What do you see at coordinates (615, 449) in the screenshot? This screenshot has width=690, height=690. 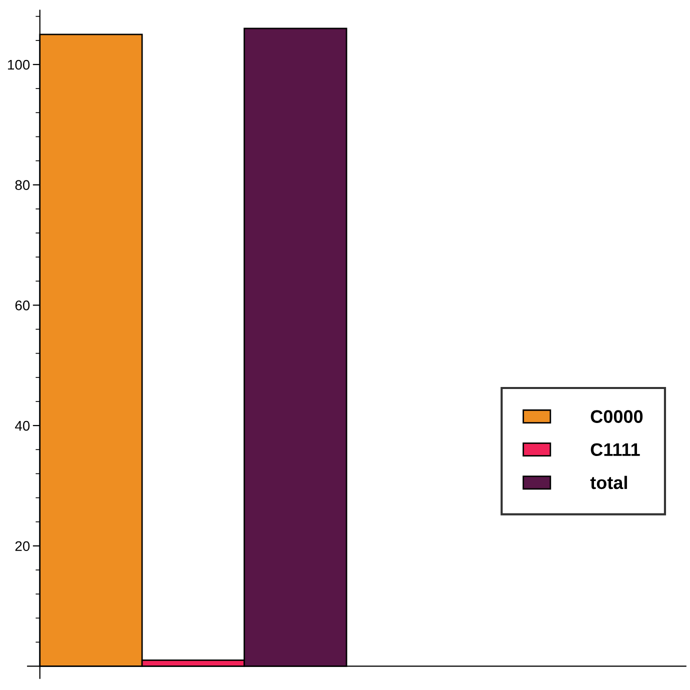 I see `legend-label: C1111` at bounding box center [615, 449].